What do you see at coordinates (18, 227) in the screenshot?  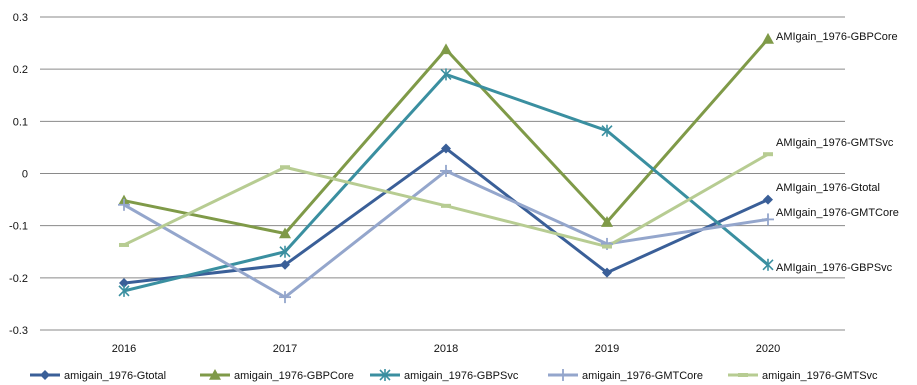 I see `y-tick-label: -0.1` at bounding box center [18, 227].